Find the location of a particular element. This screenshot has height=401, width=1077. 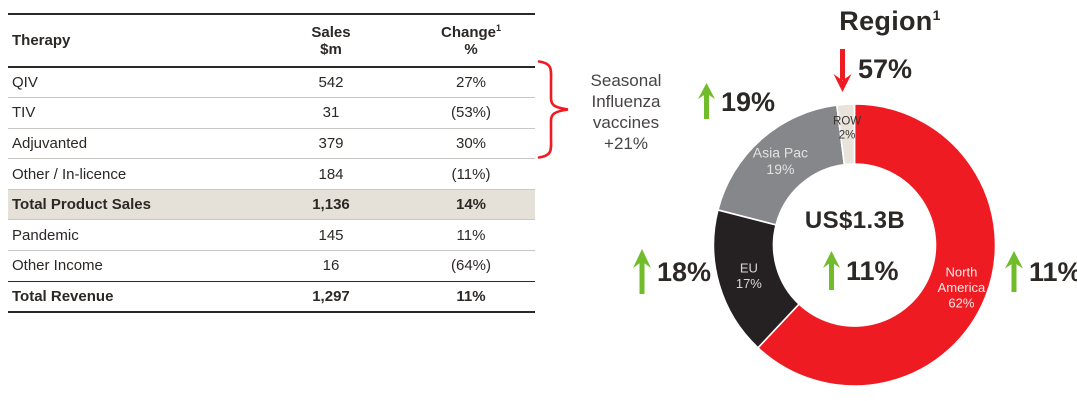

donut-segment-label-asia-pac: Asia Pac 19% is located at coordinates (780, 161).